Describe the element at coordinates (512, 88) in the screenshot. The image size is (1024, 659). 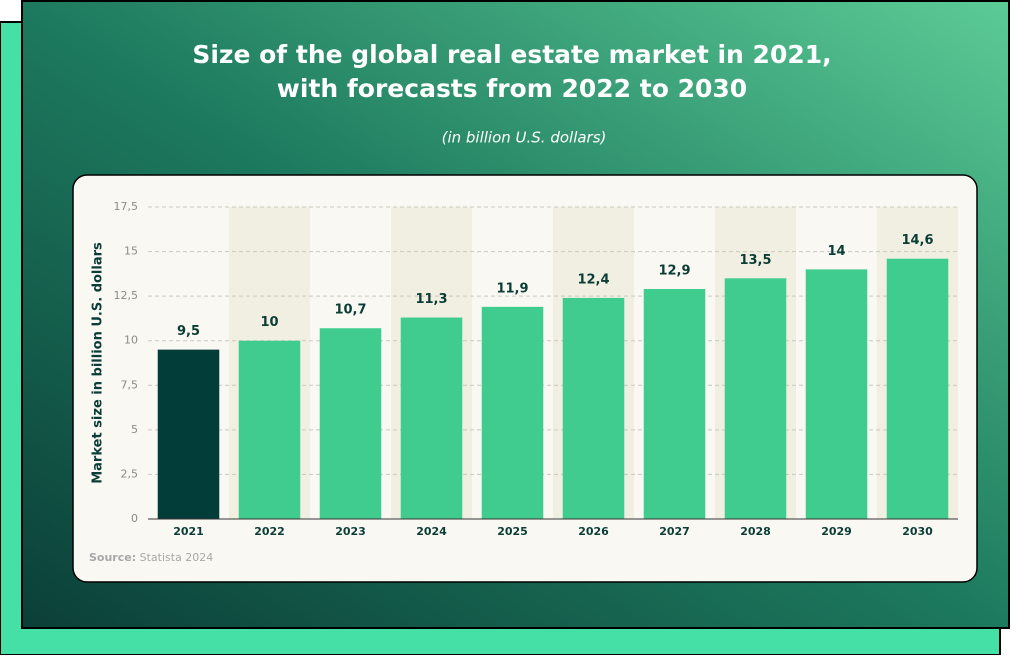
I see `title-line: with forecasts from 2022 to 2030` at that location.